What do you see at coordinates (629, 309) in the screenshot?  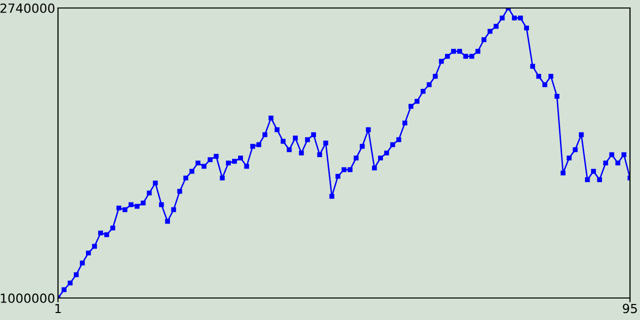 I see `x-tick-label: 95` at bounding box center [629, 309].